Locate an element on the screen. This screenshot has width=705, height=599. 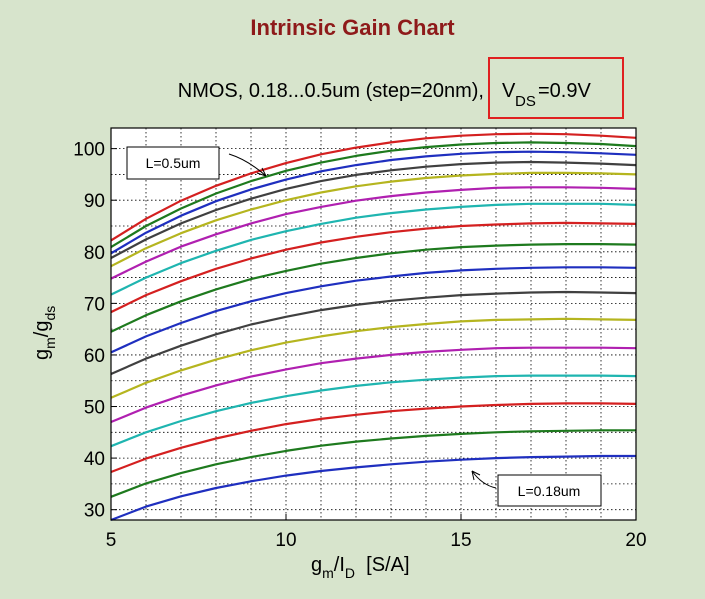
series-line-l-0-50um is located at coordinates (373, 187).